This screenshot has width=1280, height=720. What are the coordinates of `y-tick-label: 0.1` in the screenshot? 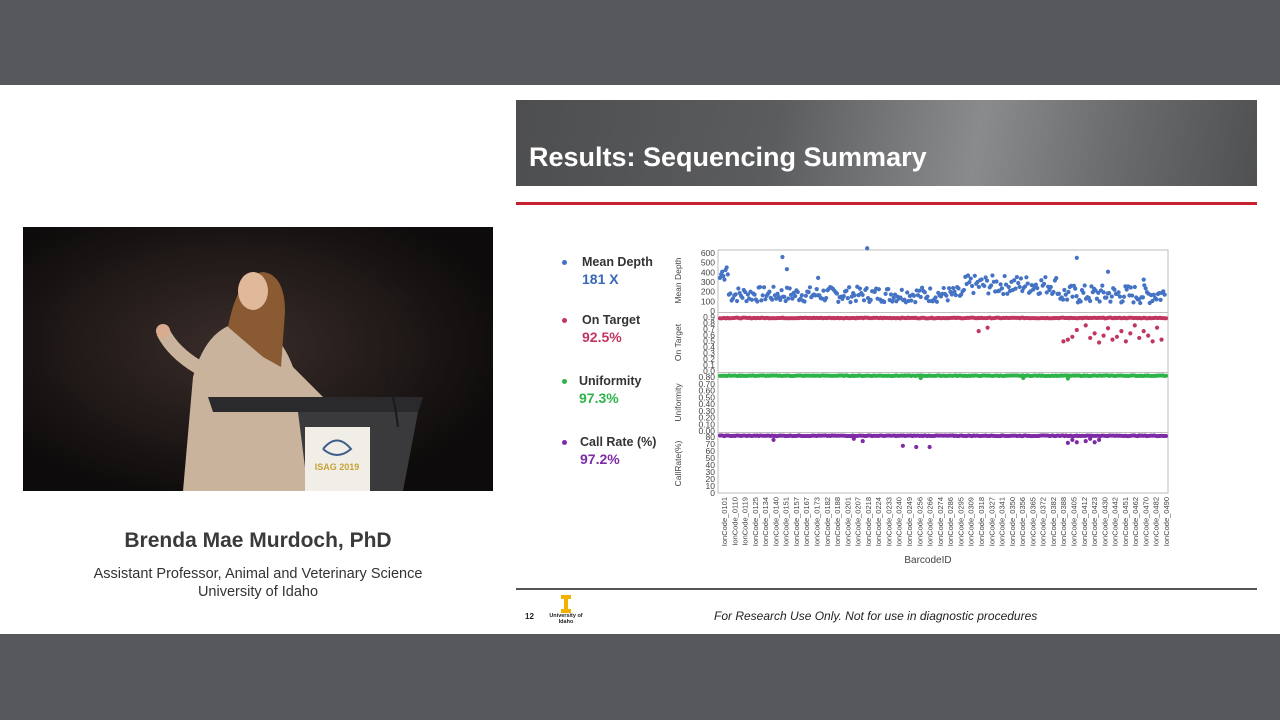 It's located at (709, 365).